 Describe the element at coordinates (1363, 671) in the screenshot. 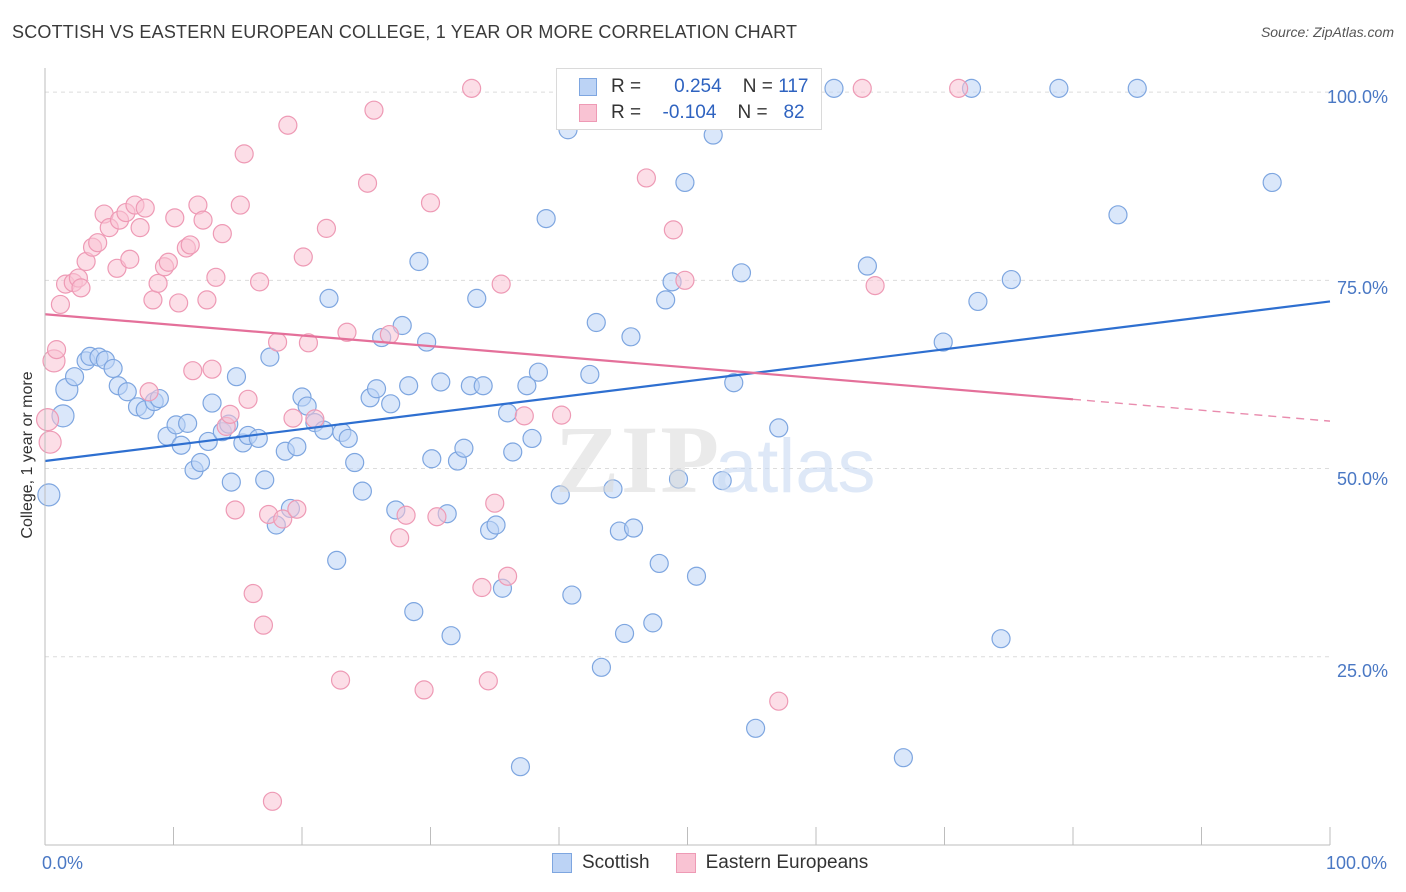

I see `y-tick-25: 25.0%` at that location.